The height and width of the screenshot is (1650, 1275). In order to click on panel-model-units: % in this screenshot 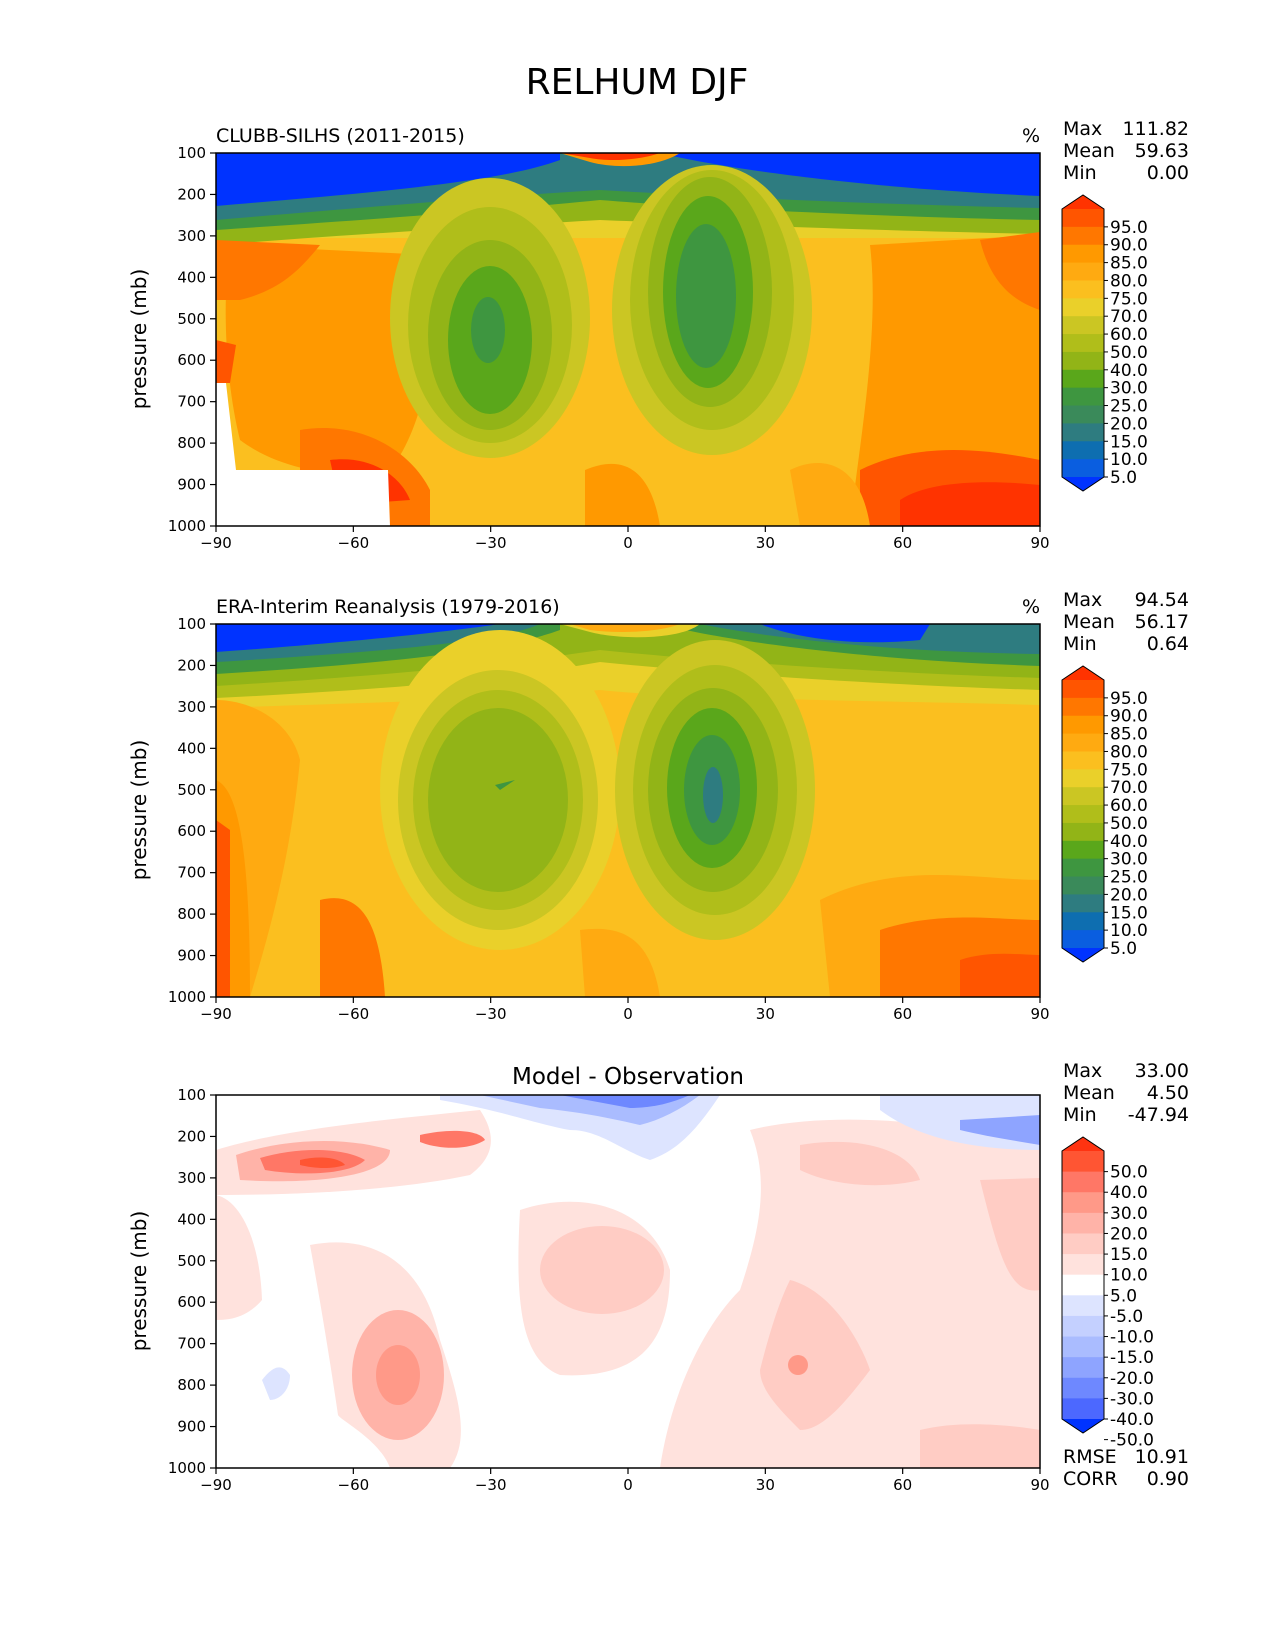, I will do `click(1031, 136)`.